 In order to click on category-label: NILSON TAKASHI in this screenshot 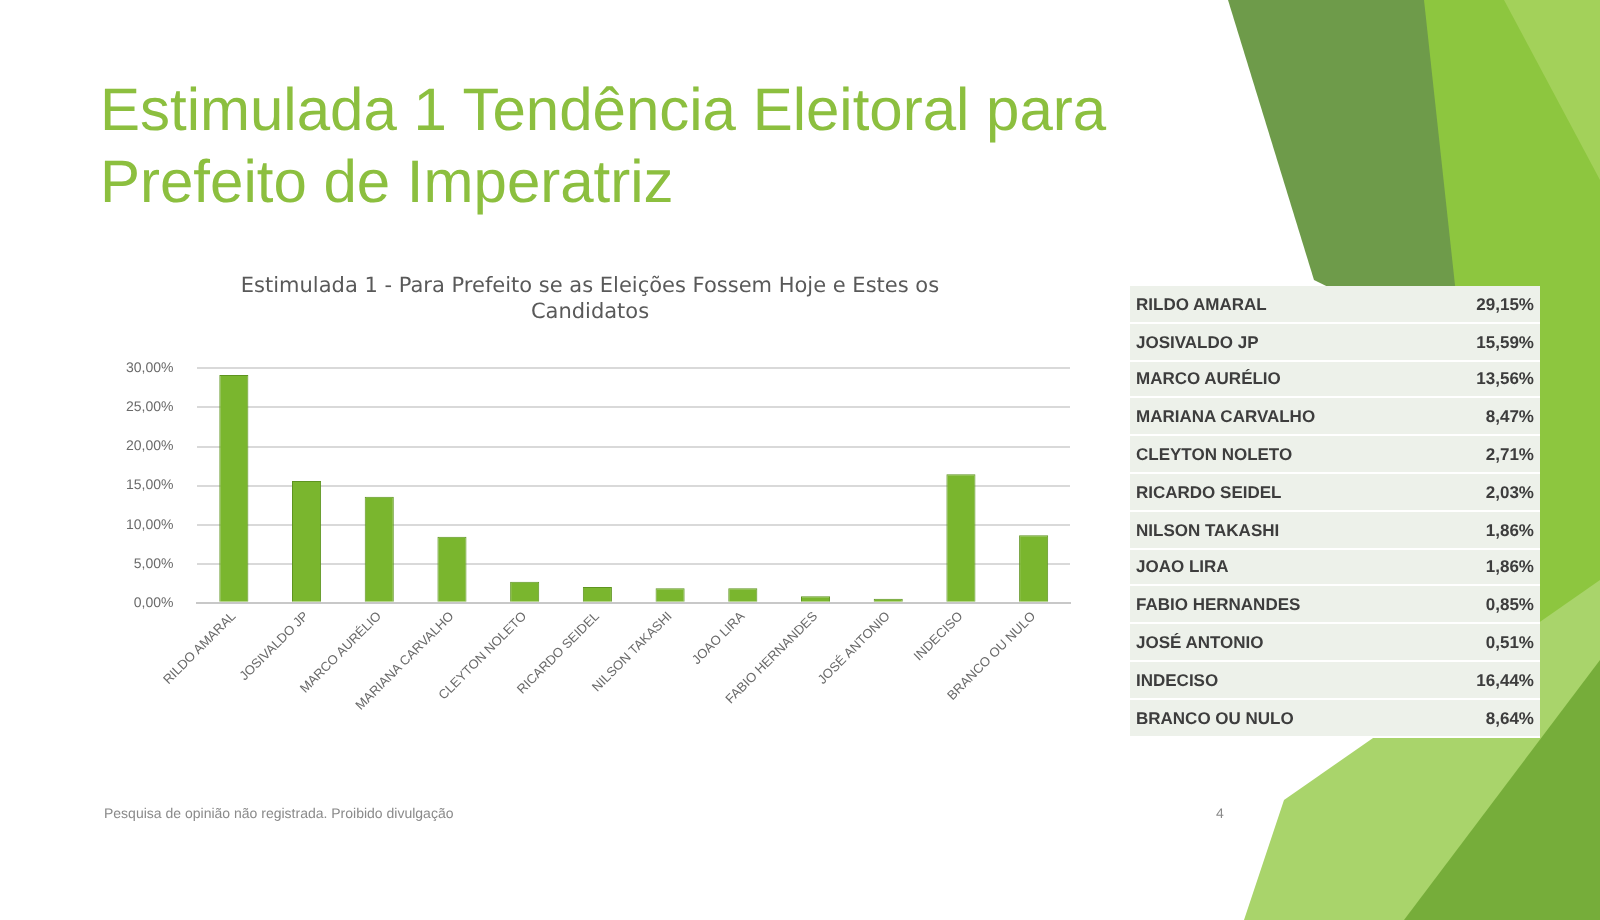, I will do `click(1280, 529)`.